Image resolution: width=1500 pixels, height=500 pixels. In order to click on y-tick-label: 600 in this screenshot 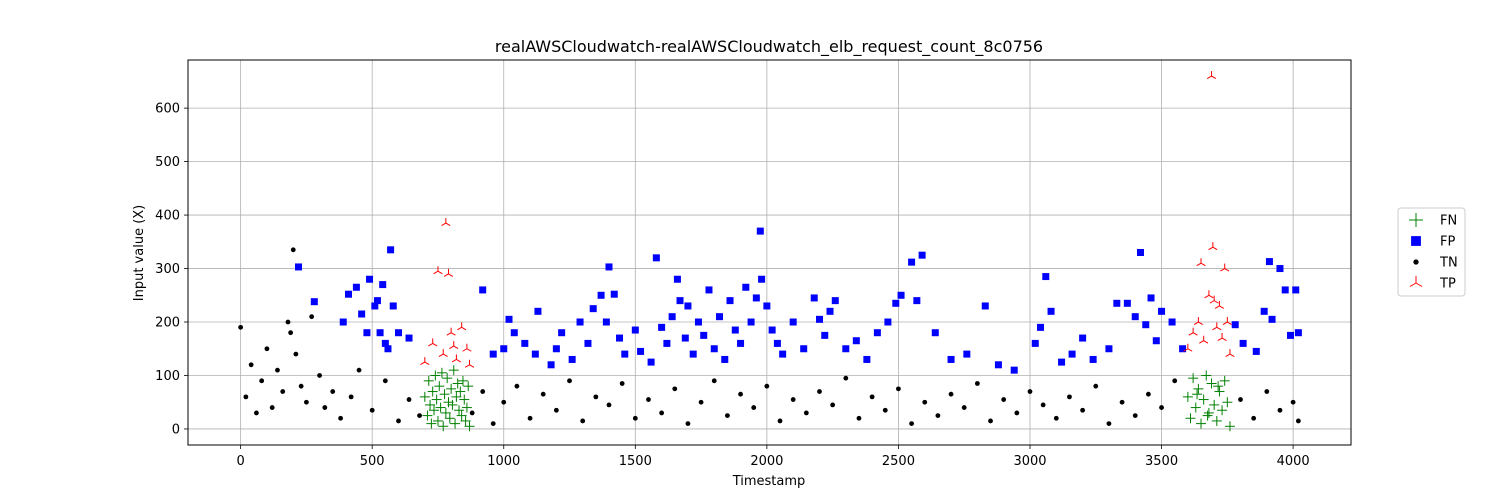, I will do `click(167, 109)`.